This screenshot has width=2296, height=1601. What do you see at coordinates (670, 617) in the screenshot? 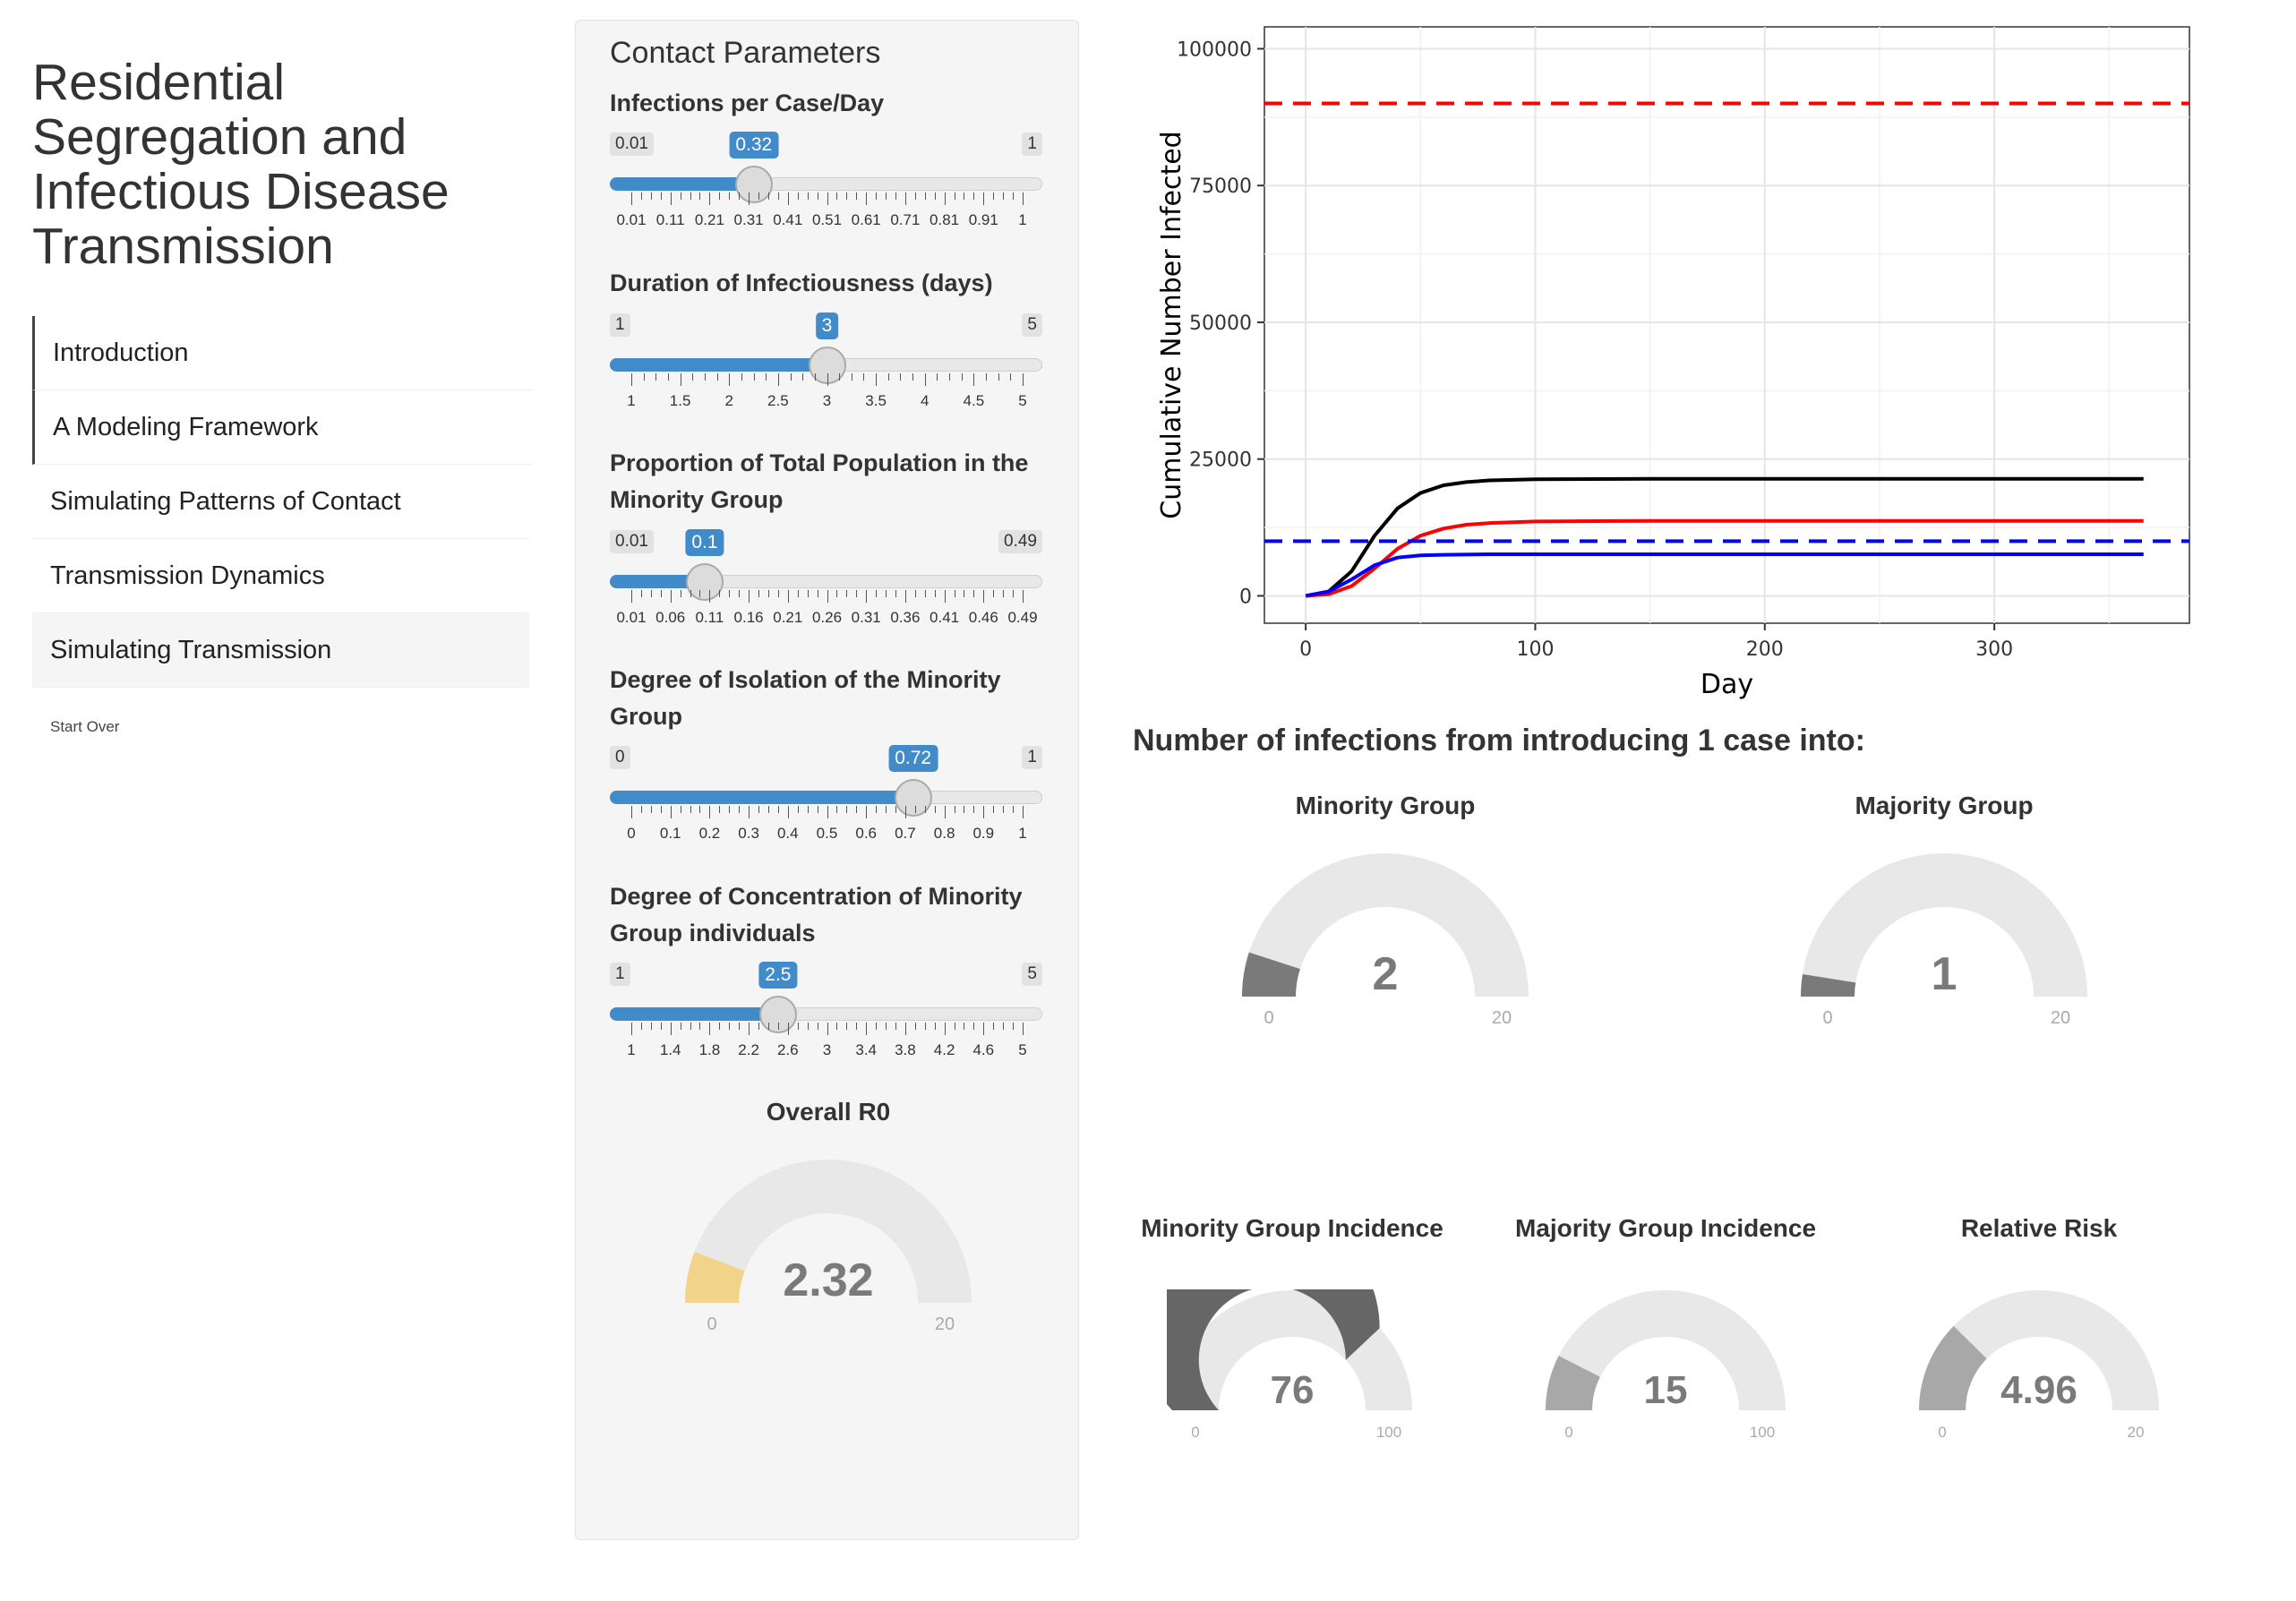
I see `slider-tick-label: 0.06` at bounding box center [670, 617].